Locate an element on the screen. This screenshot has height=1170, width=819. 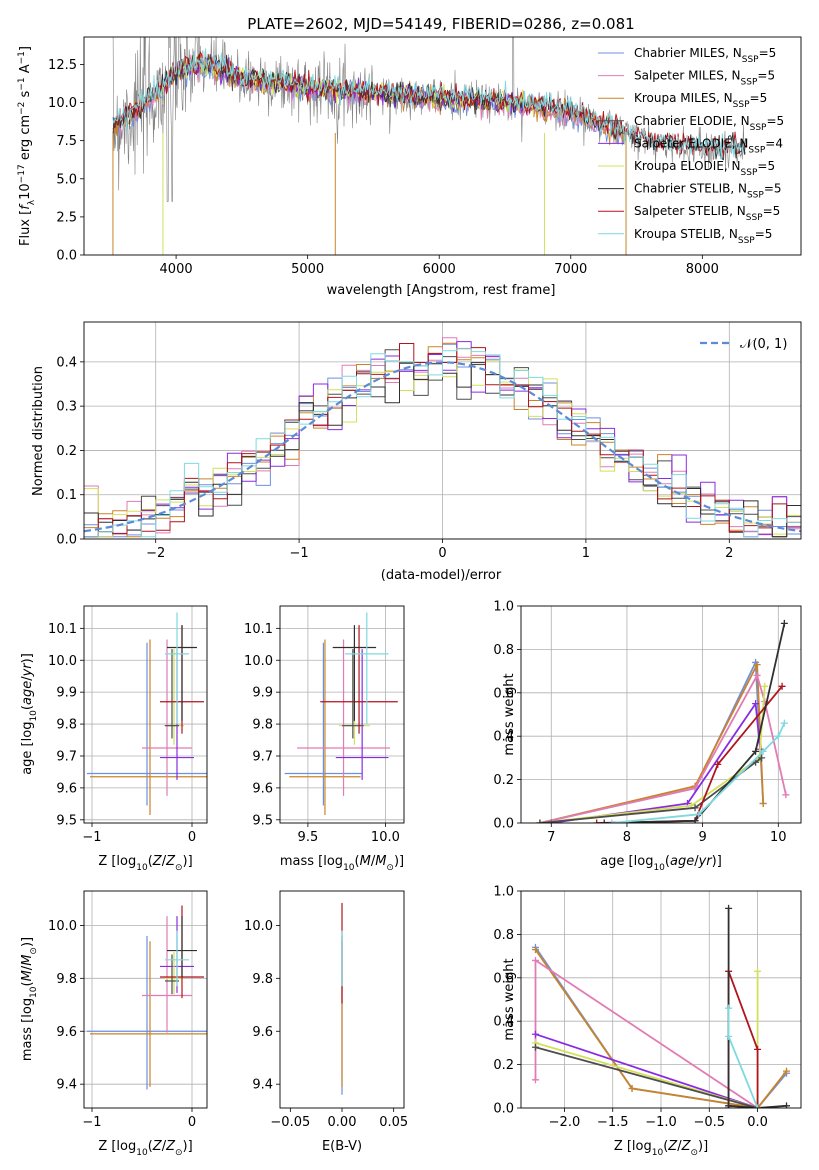
y-tick-label: 0.0 is located at coordinates (66, 540).